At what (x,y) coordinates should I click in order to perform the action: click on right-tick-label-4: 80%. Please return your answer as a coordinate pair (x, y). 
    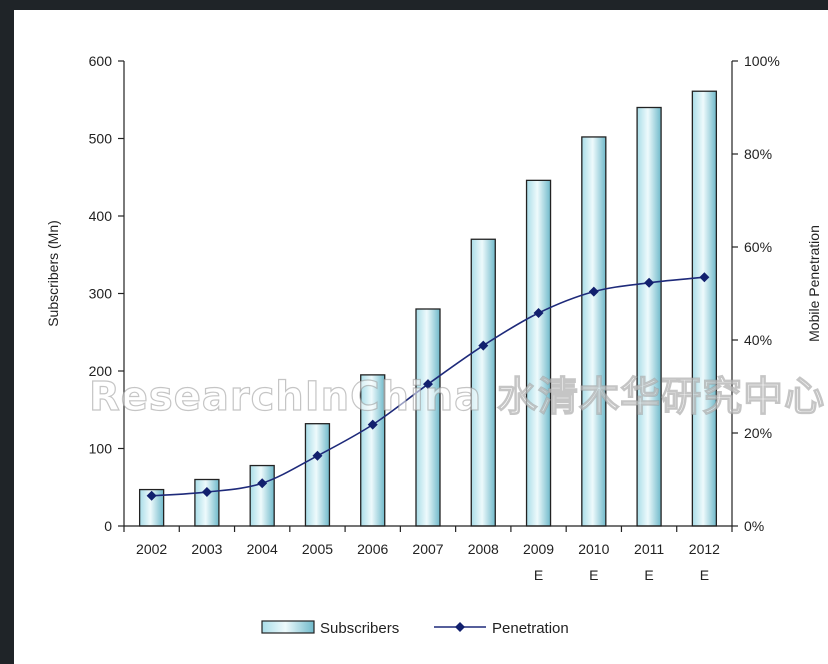
    Looking at the image, I should click on (758, 154).